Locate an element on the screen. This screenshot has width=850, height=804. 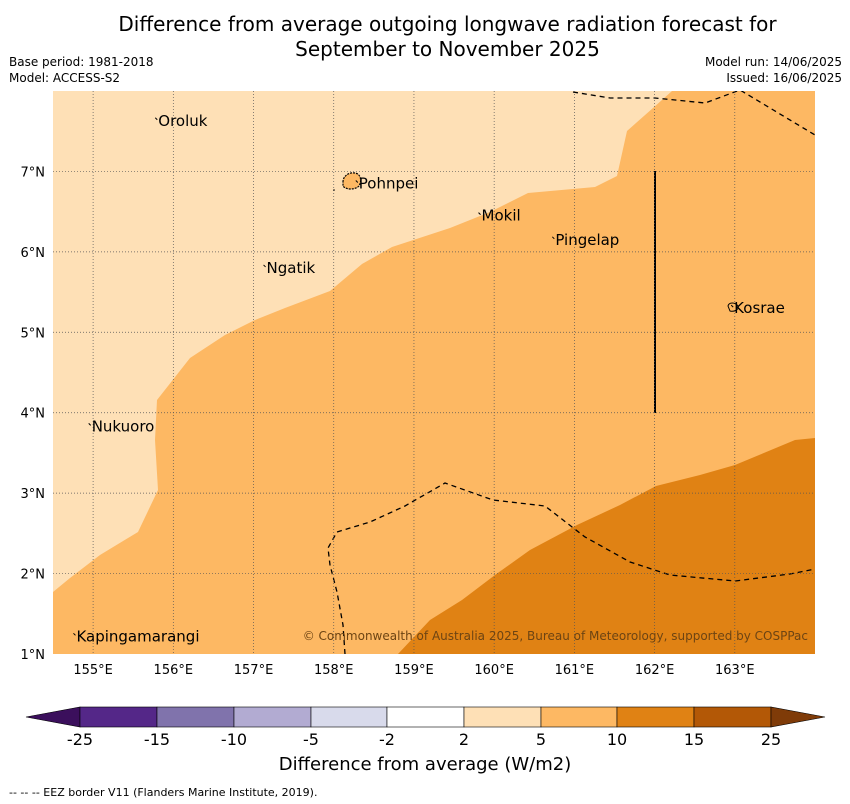
place-label: Kapingamarangi is located at coordinates (137, 636).